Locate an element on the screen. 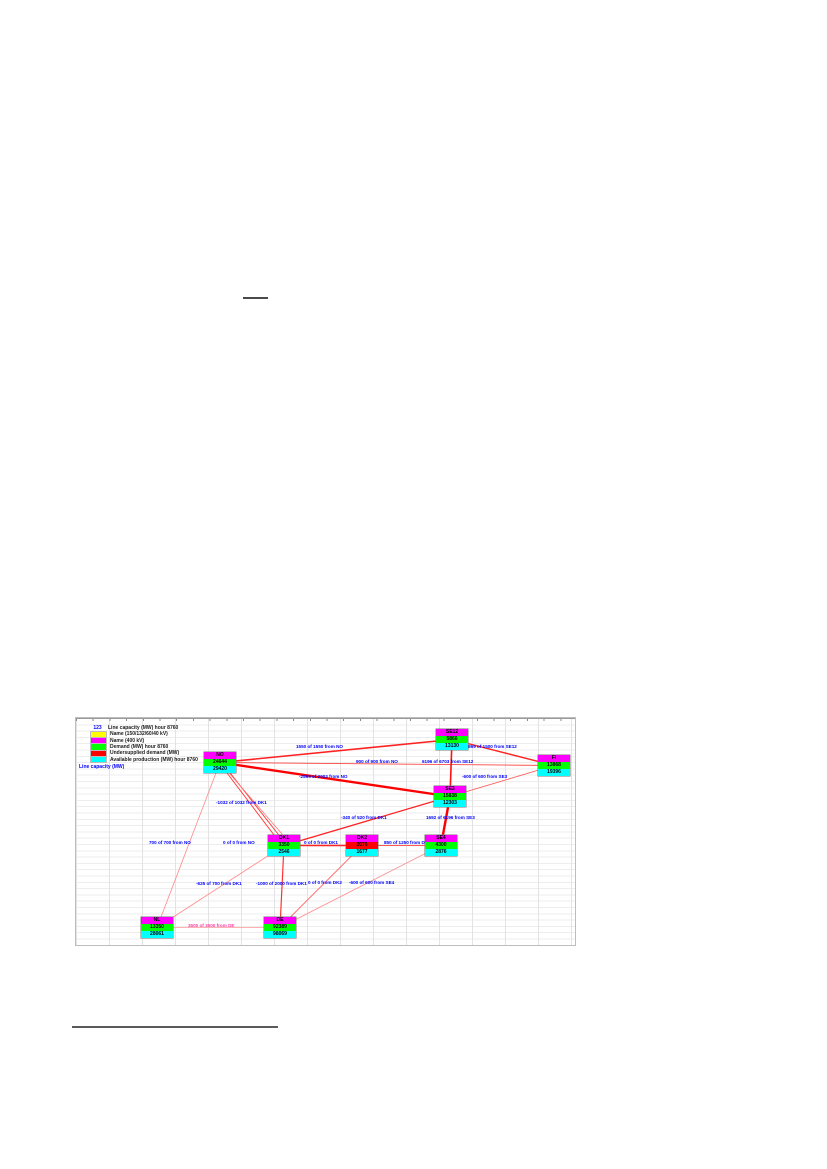 This screenshot has height=1169, width=827. transmission-line-NO-NL is located at coordinates (188, 845).